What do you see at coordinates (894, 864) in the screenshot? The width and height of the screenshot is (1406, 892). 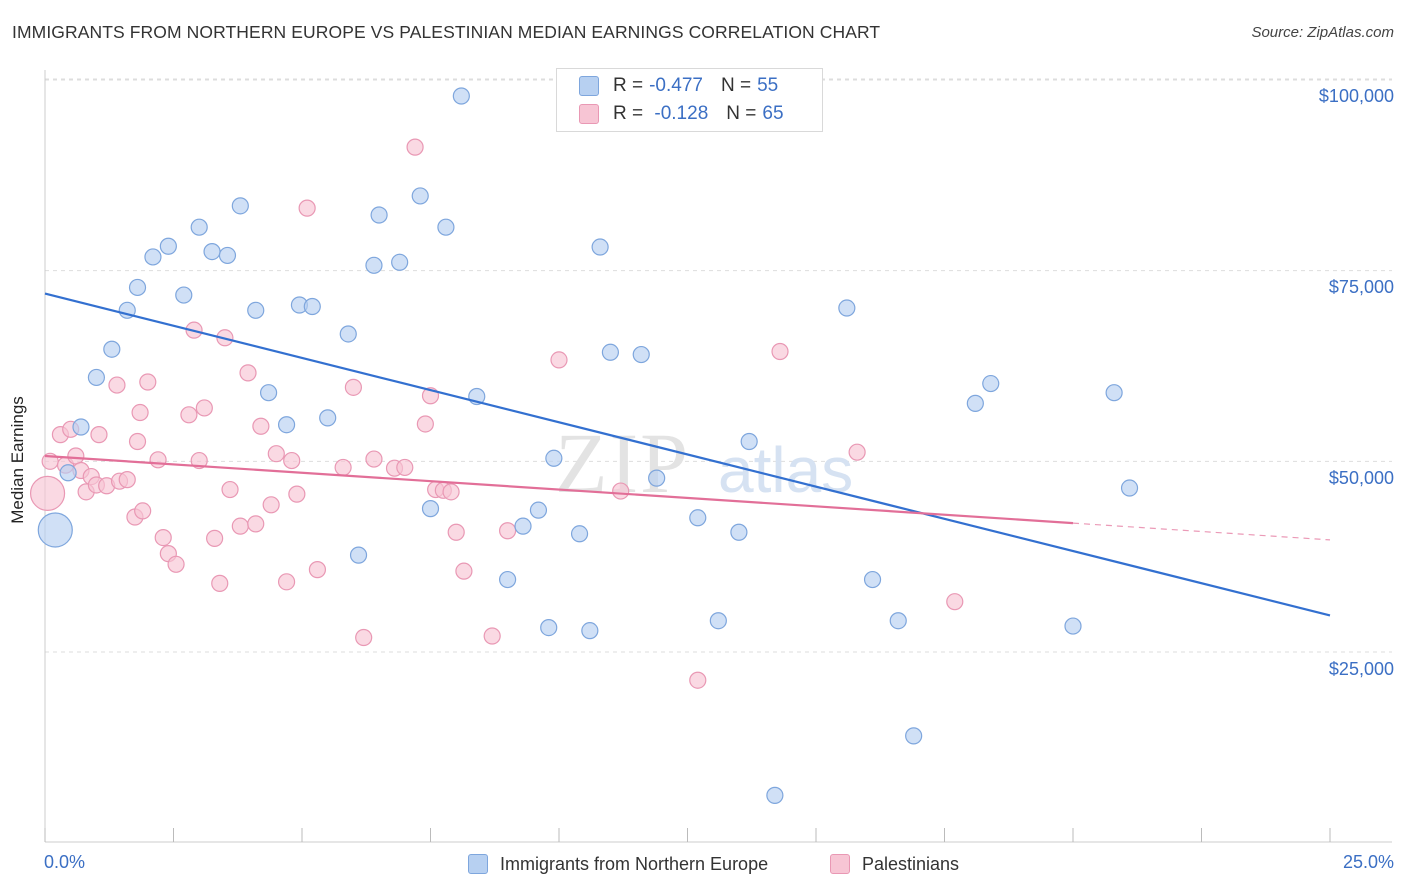 I see `legend-item-palestinians: Palestinians` at bounding box center [894, 864].